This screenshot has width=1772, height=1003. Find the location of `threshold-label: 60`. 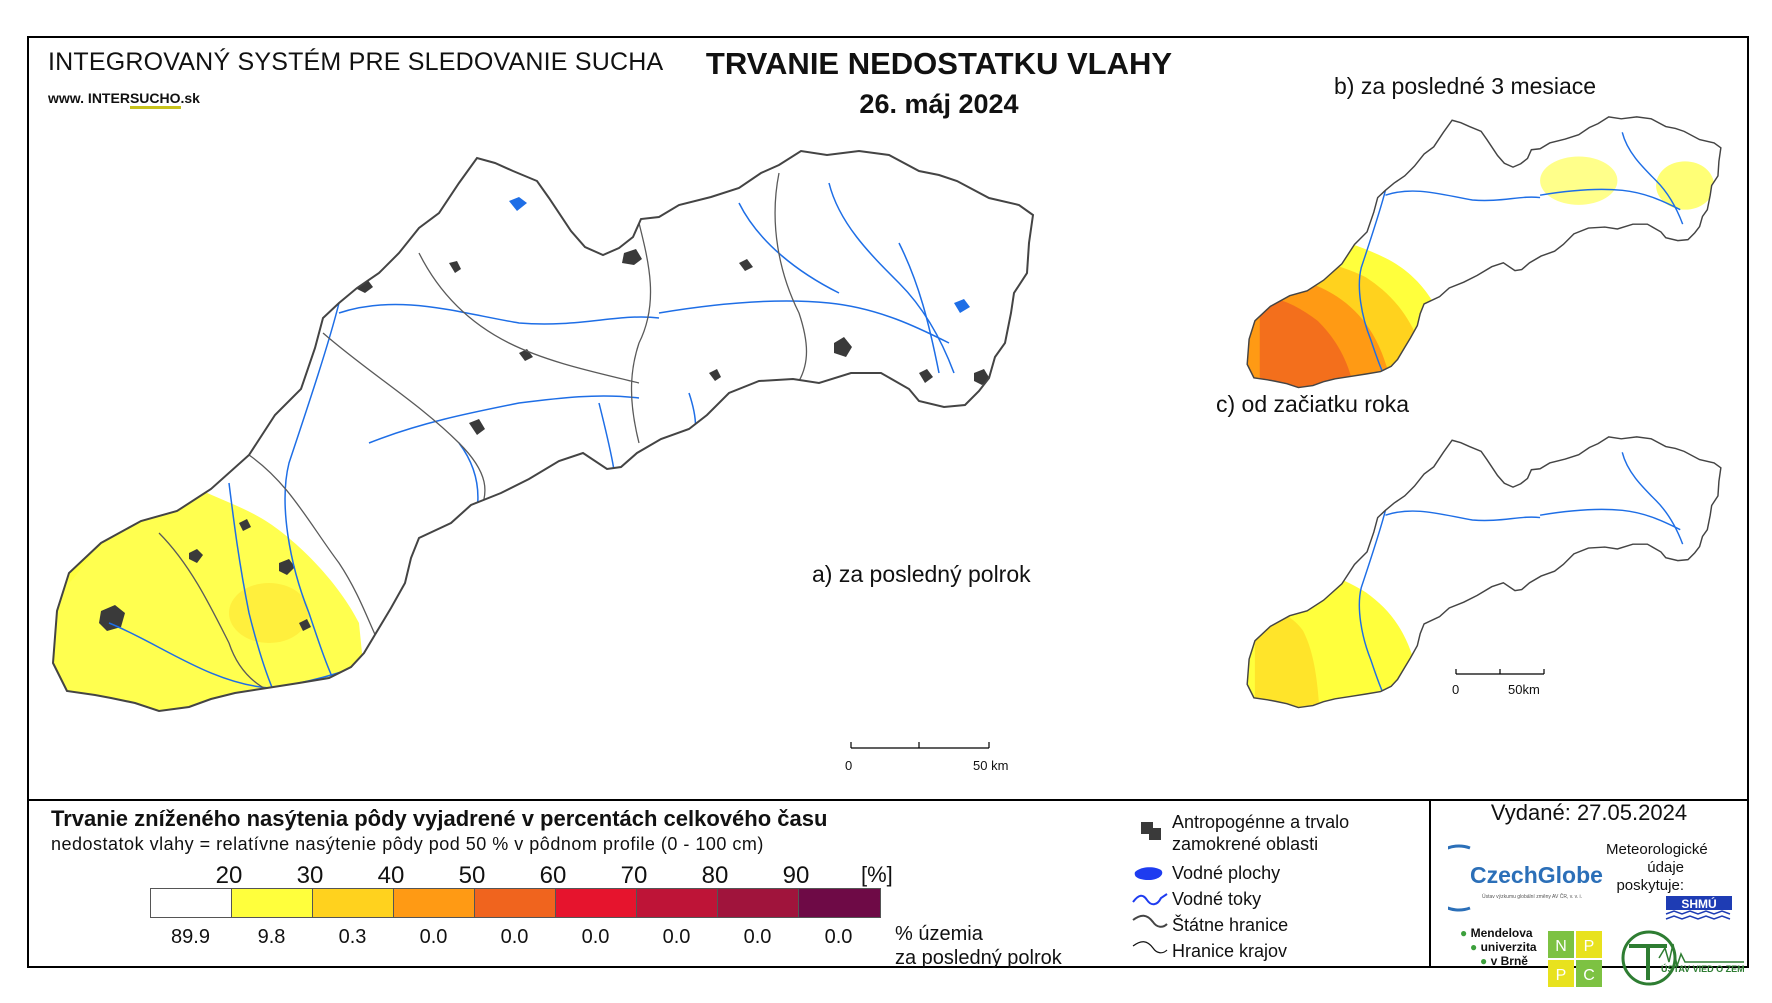

threshold-label: 60 is located at coordinates (553, 875).